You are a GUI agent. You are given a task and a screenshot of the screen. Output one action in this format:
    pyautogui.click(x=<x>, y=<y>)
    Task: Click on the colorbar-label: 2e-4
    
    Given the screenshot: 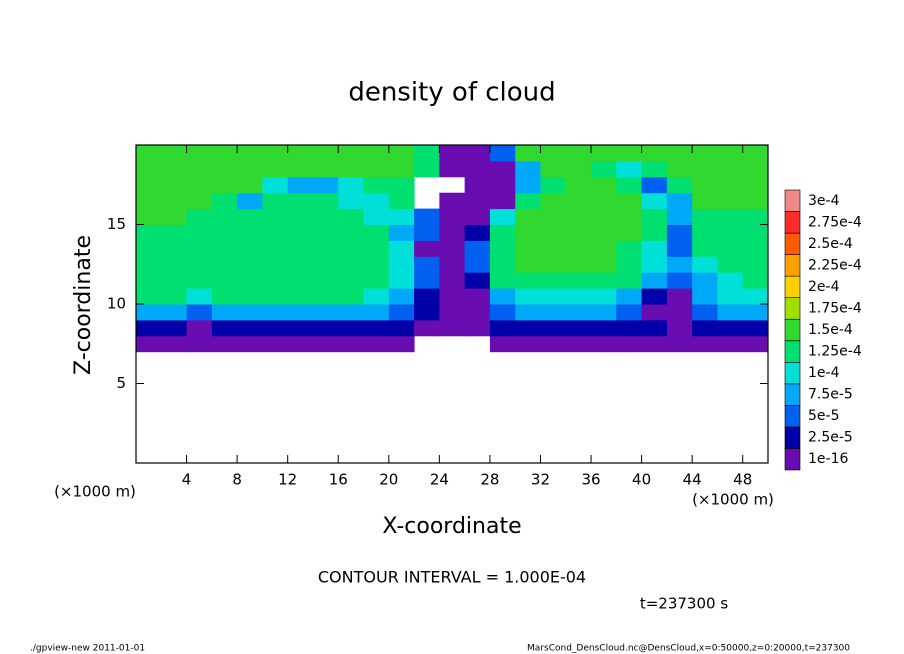 What is the action you would take?
    pyautogui.click(x=824, y=287)
    